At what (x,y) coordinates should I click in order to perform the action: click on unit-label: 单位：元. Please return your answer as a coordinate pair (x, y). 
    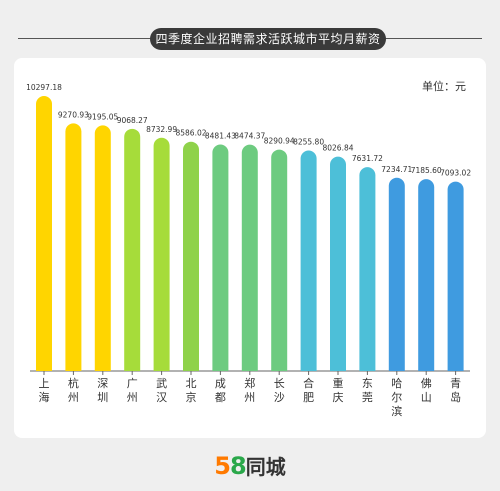
    Looking at the image, I should click on (444, 86).